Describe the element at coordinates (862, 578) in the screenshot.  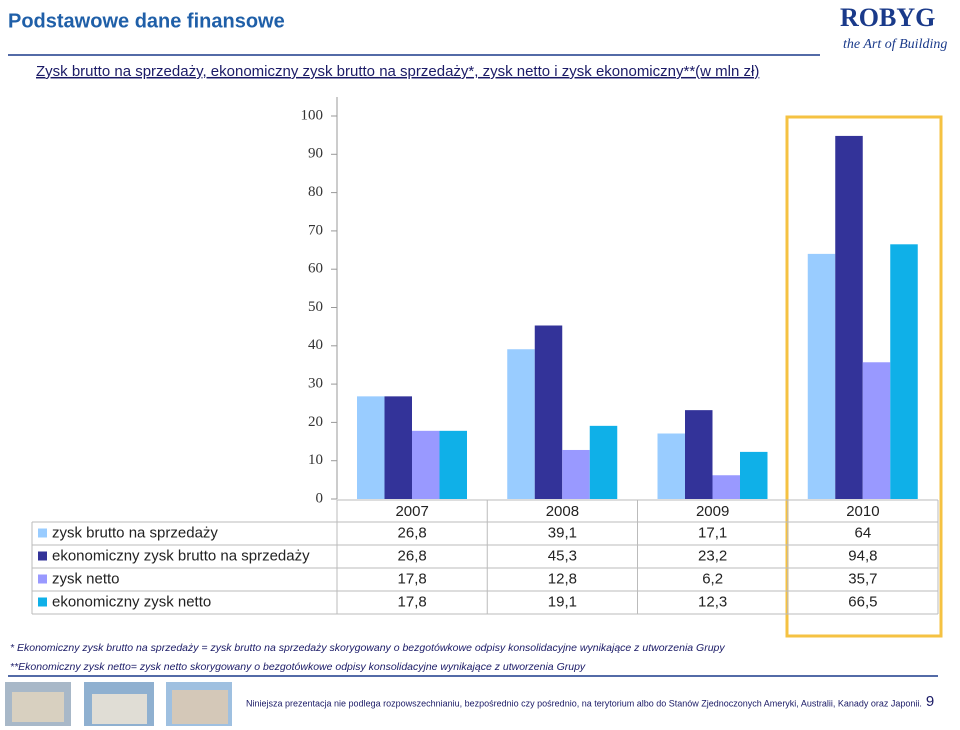
I see `data-label: 35,7` at that location.